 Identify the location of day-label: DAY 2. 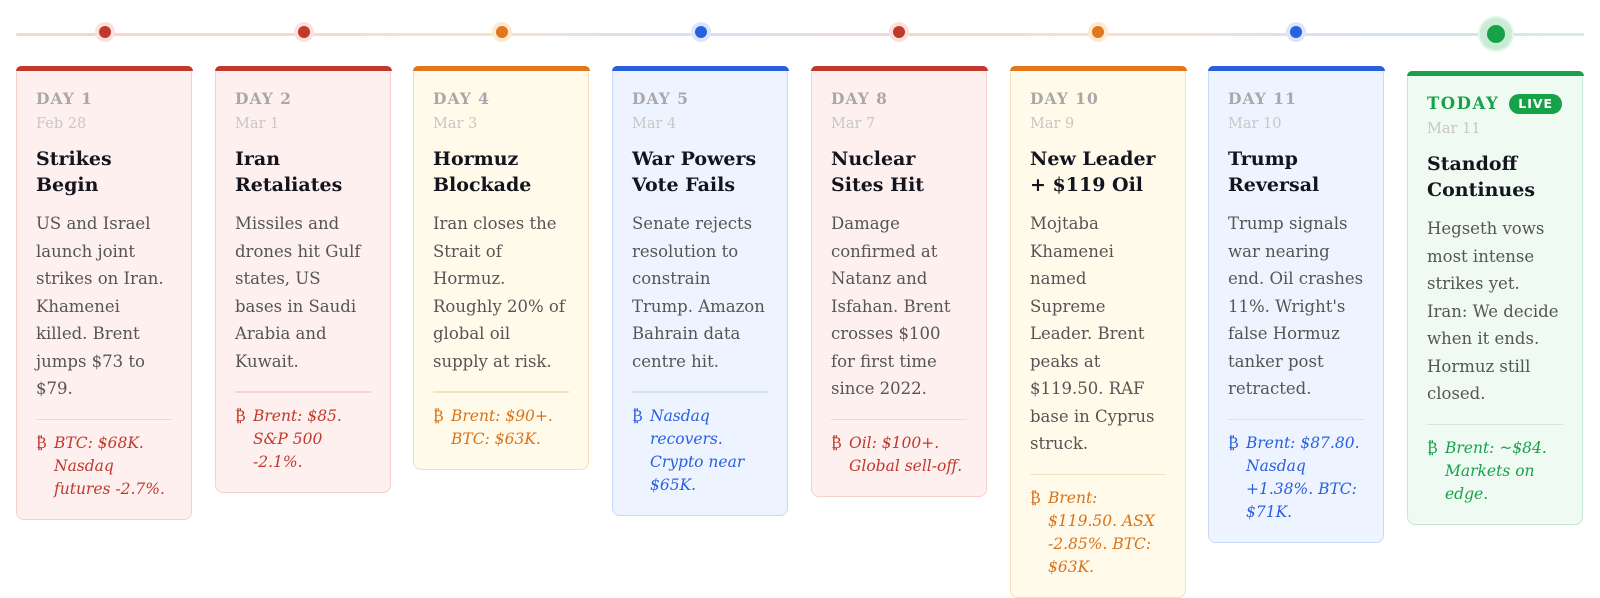
(263, 98).